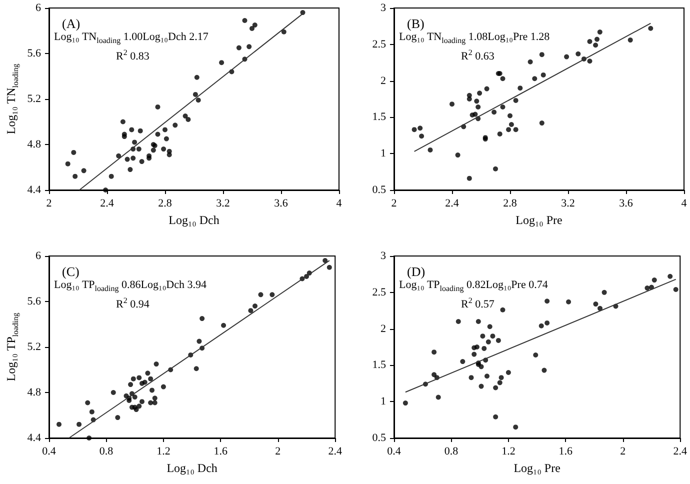 Image resolution: width=690 pixels, height=484 pixels. I want to click on annotation: R$^{2}$ 0.63, so click(477, 55).